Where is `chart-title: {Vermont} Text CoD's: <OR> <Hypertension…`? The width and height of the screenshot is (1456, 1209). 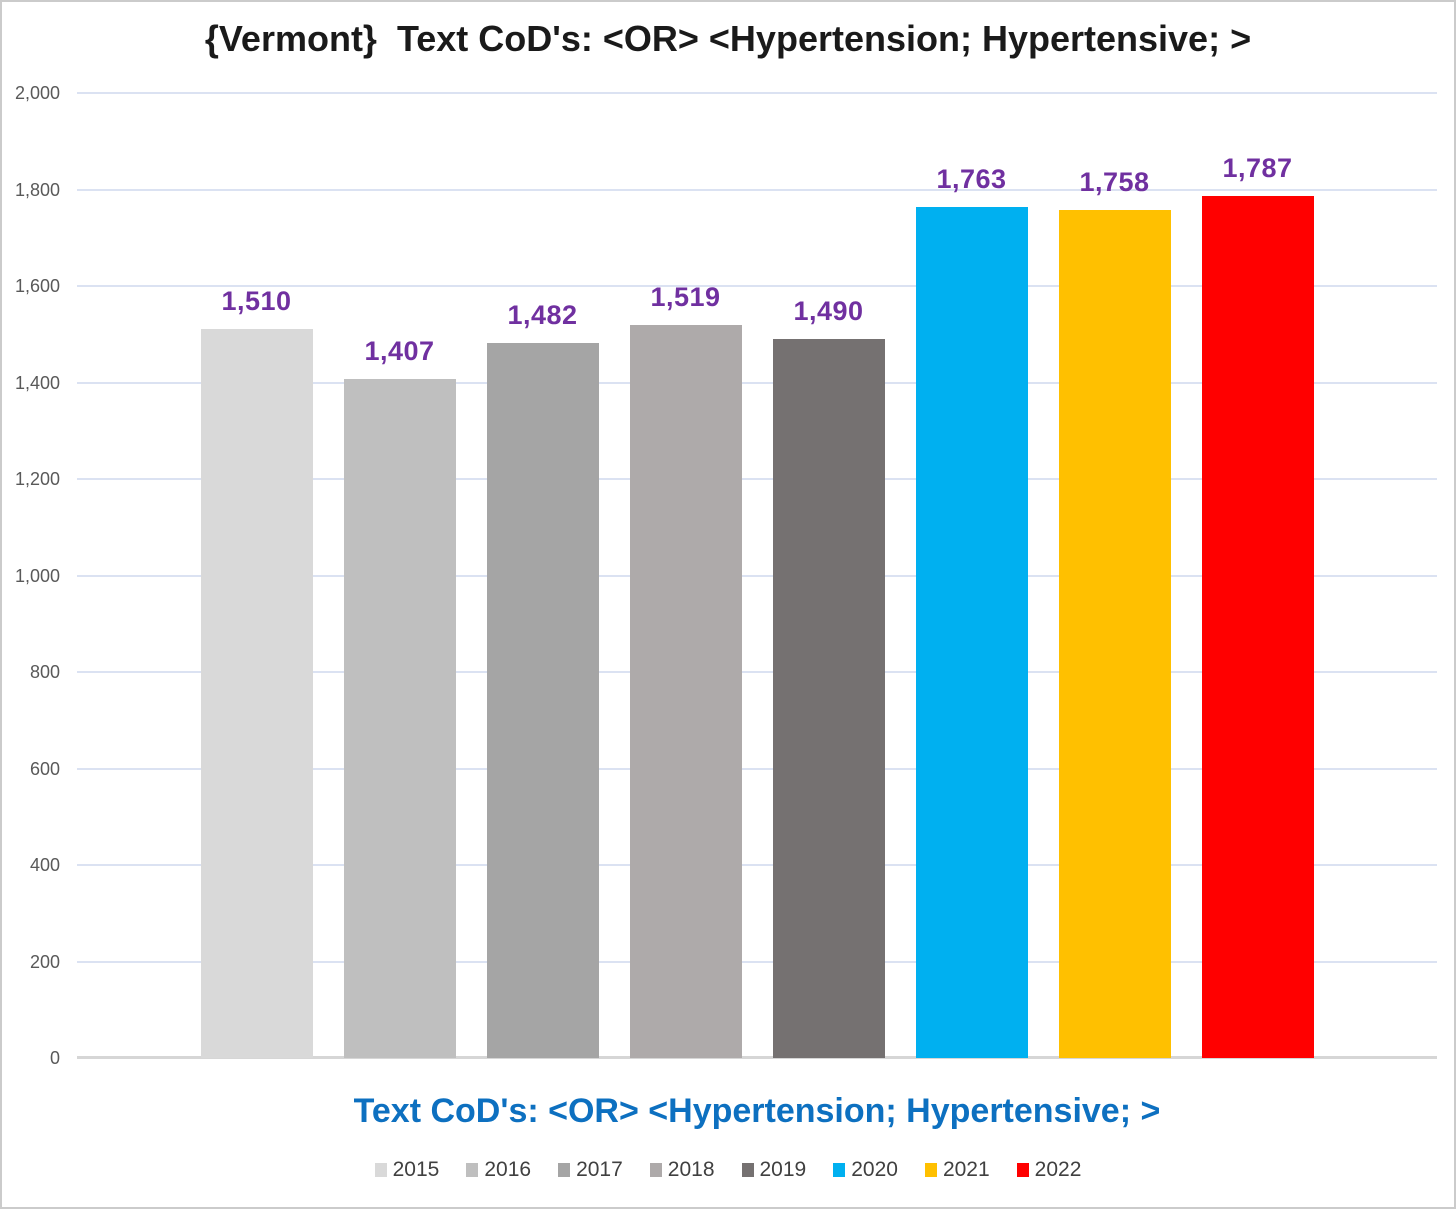
chart-title: {Vermont} Text CoD's: <OR> <Hypertension… is located at coordinates (728, 38).